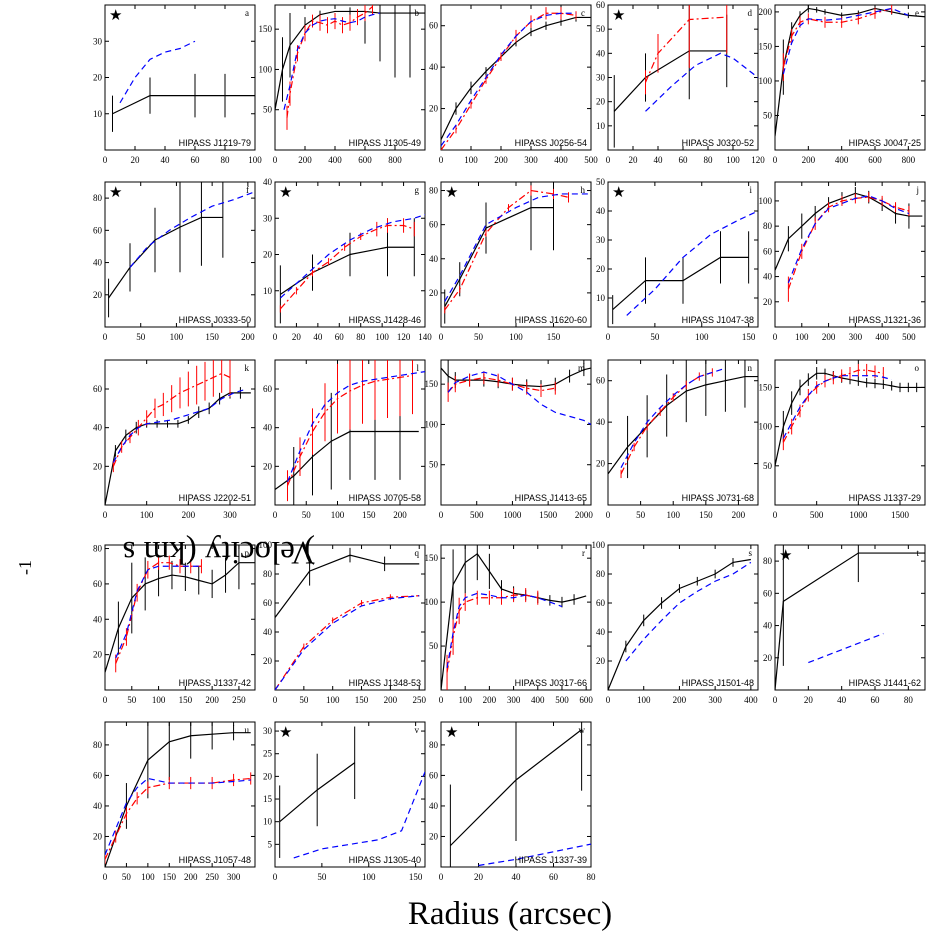  I want to click on panel-i: 0 50 100 150 10 20 30 40 50 i HIPASS J1047-38 ★, so click(677, 259).